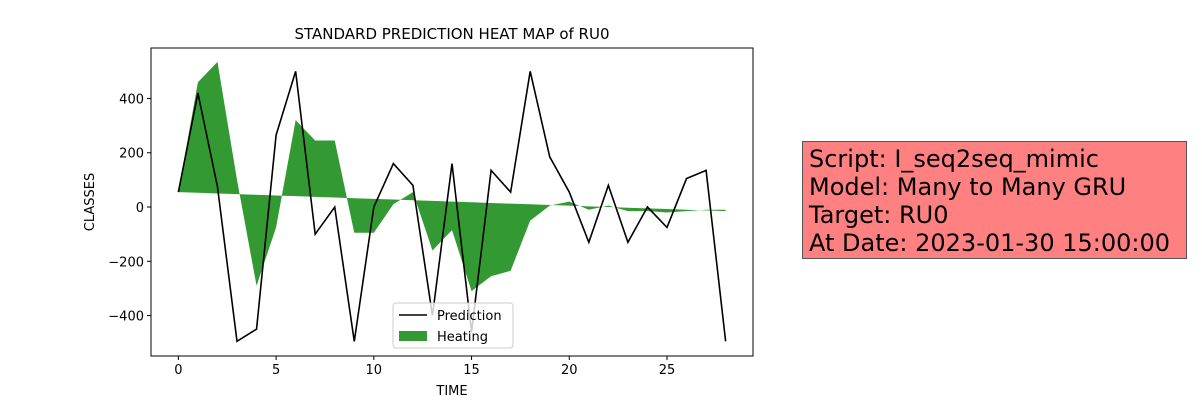 This screenshot has height=400, width=1202. What do you see at coordinates (126, 262) in the screenshot?
I see `y-tick-label: −200` at bounding box center [126, 262].